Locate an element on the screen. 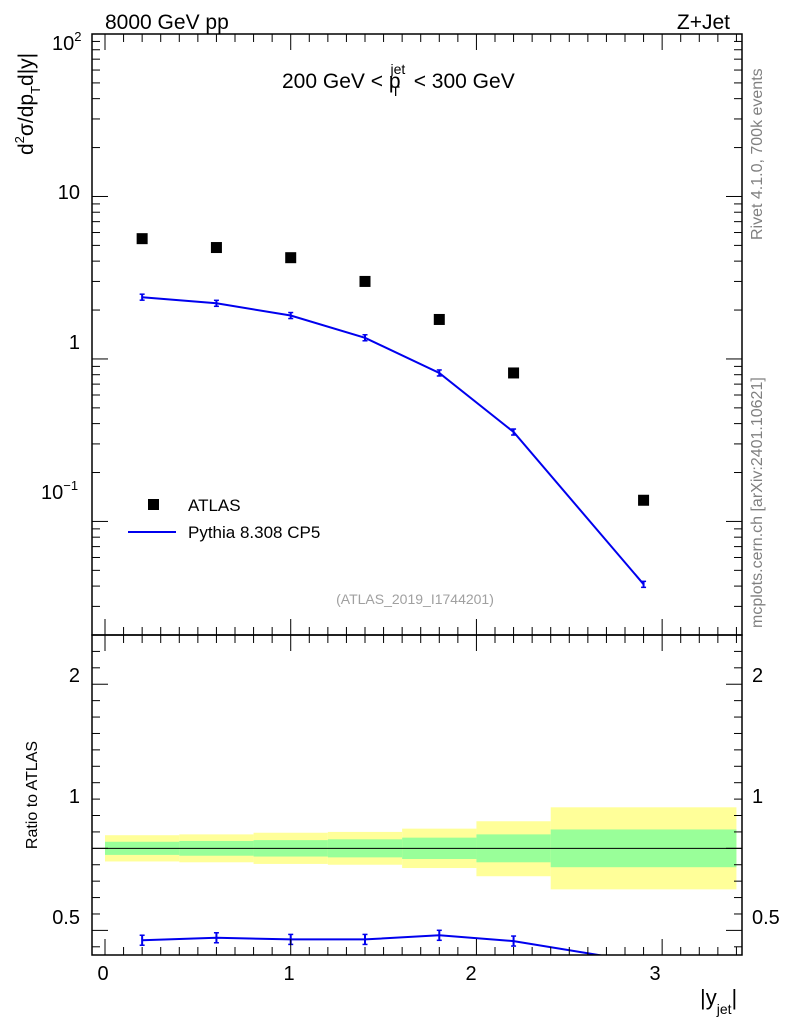 Image resolution: width=786 pixels, height=1024 pixels. xtick-label-3: 3 is located at coordinates (654, 974).